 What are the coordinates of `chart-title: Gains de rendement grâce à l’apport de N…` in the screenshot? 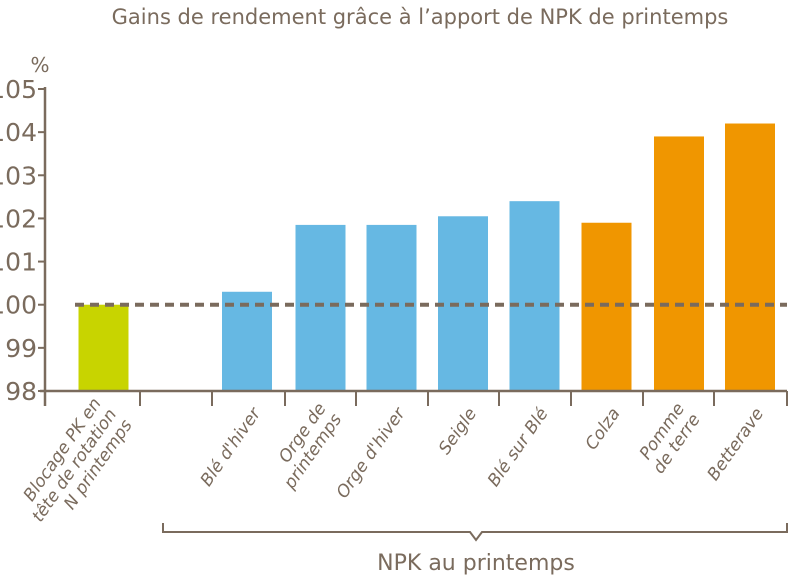 It's located at (420, 17).